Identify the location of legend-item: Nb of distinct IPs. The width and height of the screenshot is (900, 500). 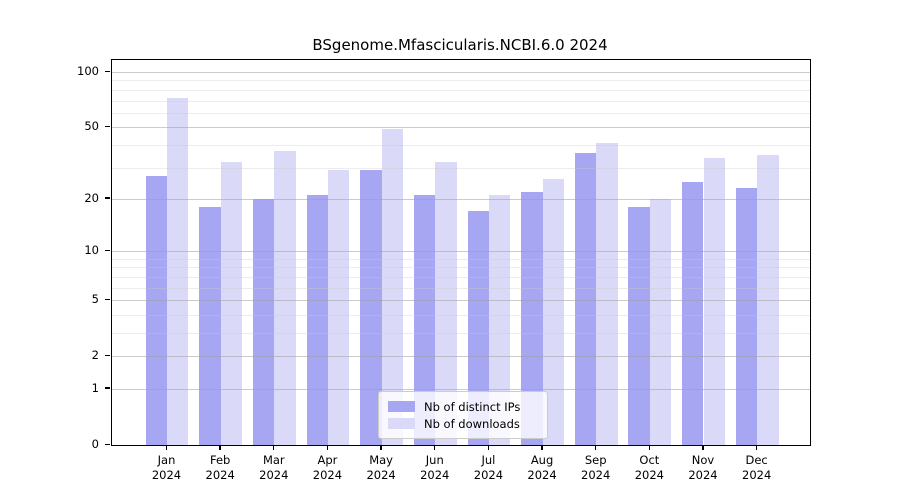
(462, 406).